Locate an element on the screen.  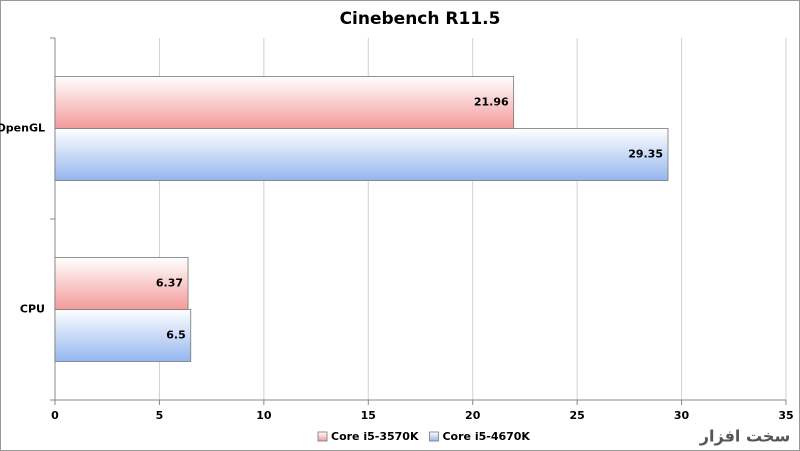
x-tick-label: 5 is located at coordinates (160, 415).